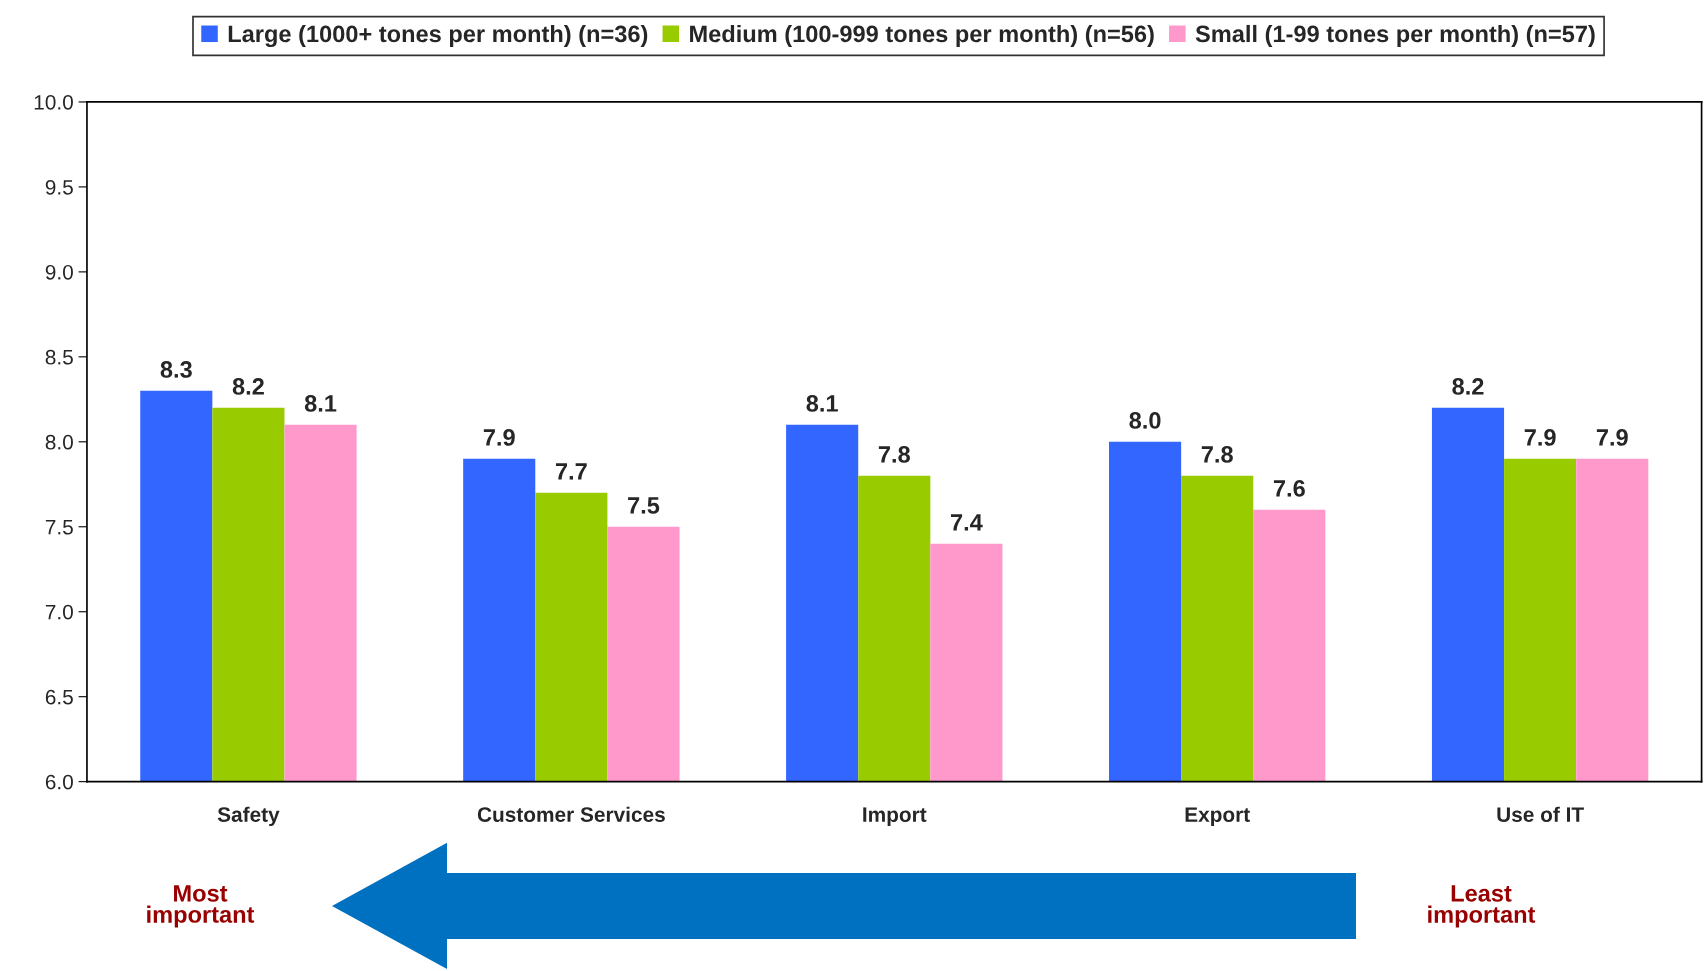 The height and width of the screenshot is (971, 1705). I want to click on legend-label: Medium (100-999 tones per month) (n=56), so click(922, 35).